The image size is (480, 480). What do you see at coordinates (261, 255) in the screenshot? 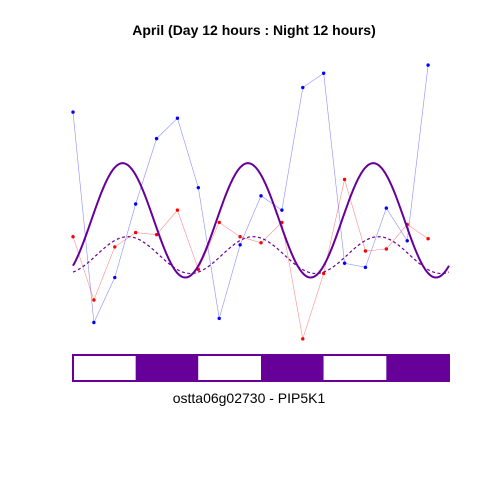
I see `fit-curve-dashed` at bounding box center [261, 255].